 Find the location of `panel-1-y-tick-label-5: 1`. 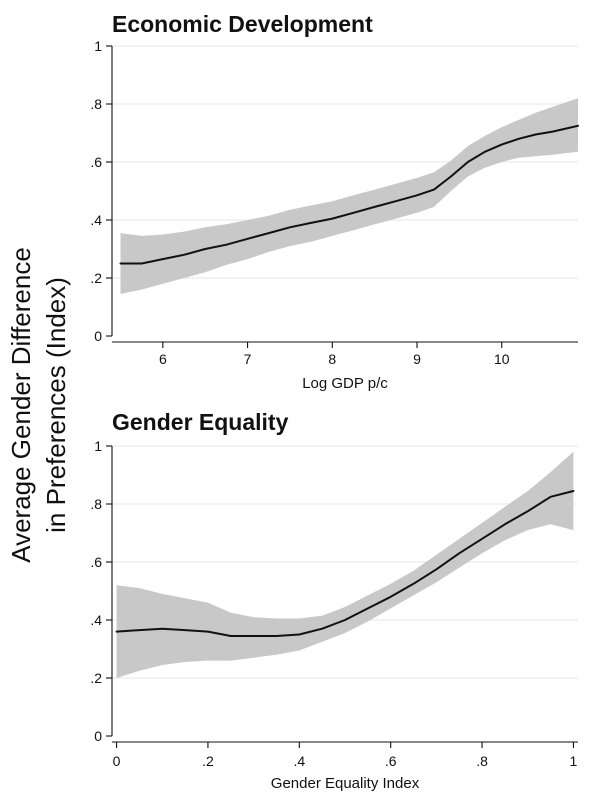

panel-1-y-tick-label-5: 1 is located at coordinates (98, 46).